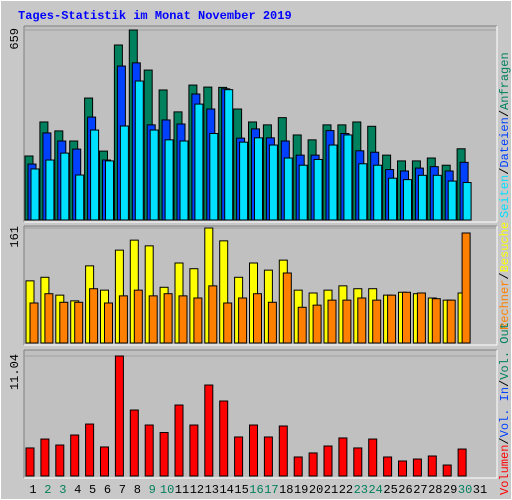 The image size is (512, 500). What do you see at coordinates (405, 490) in the screenshot?
I see `x-tick-label: 26` at bounding box center [405, 490].